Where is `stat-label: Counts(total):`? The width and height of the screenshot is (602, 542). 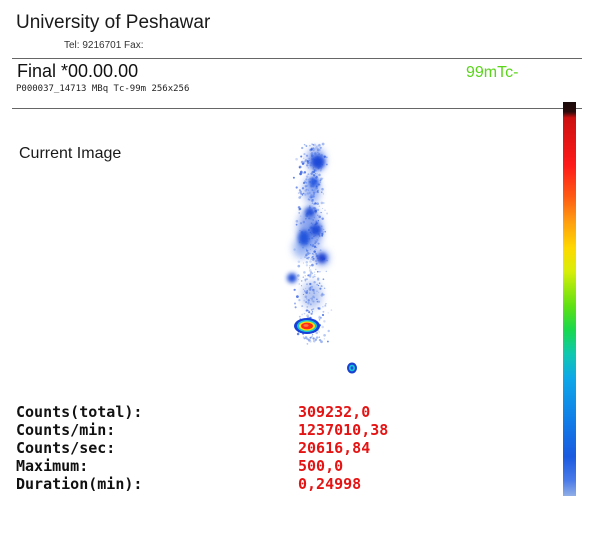
stat-label: Counts(total): is located at coordinates (79, 412).